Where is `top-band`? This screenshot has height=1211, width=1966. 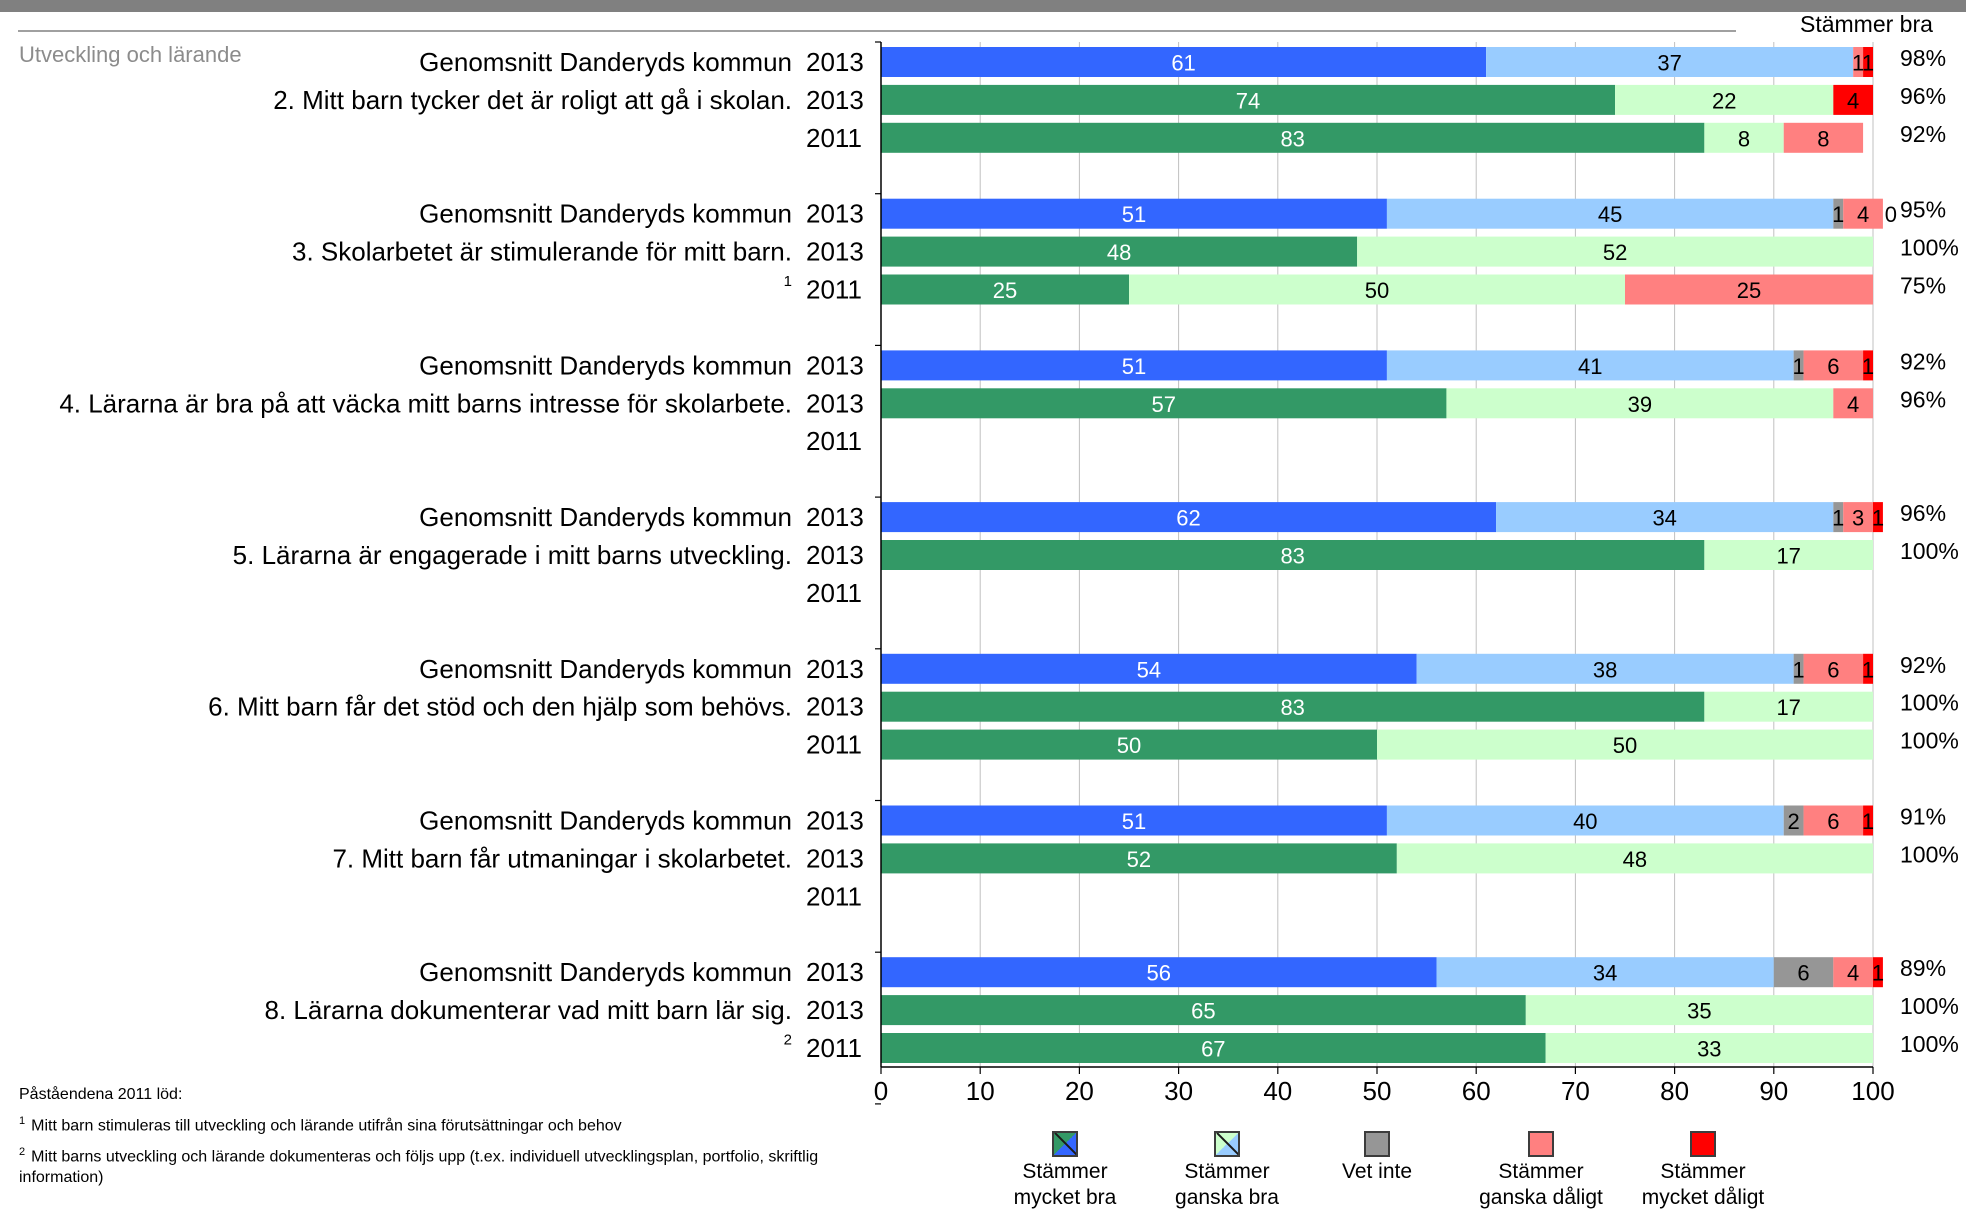 top-band is located at coordinates (983, 6).